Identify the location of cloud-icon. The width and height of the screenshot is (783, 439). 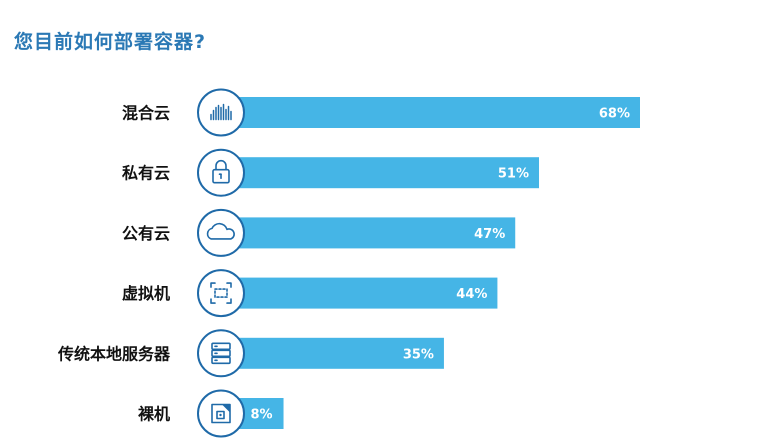
(221, 232).